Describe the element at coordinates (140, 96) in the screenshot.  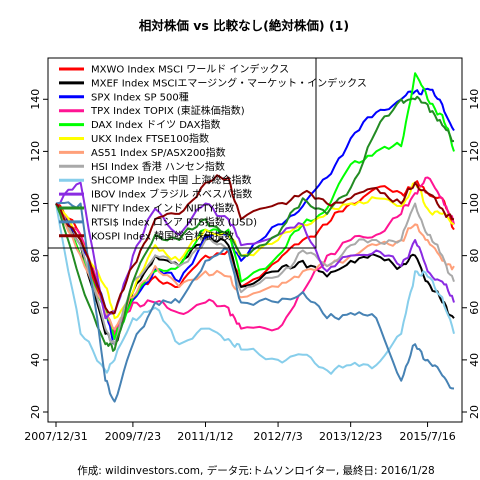
I see `legend-label: SPX Index SP 500種` at that location.